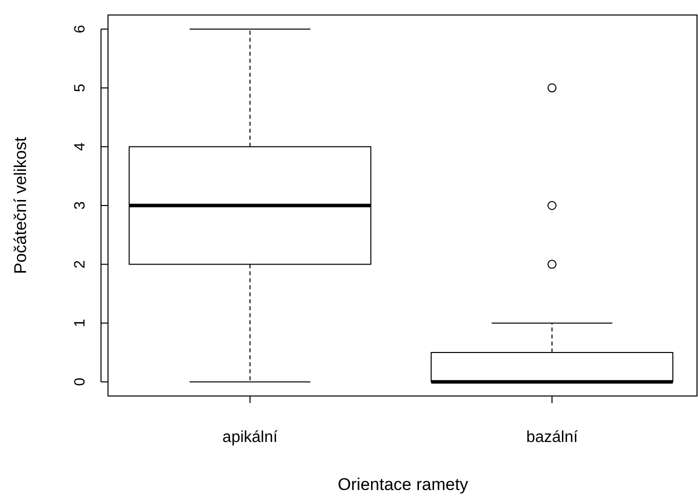 This screenshot has width=698, height=496. Describe the element at coordinates (80, 29) in the screenshot. I see `y-tick-label: 6` at that location.